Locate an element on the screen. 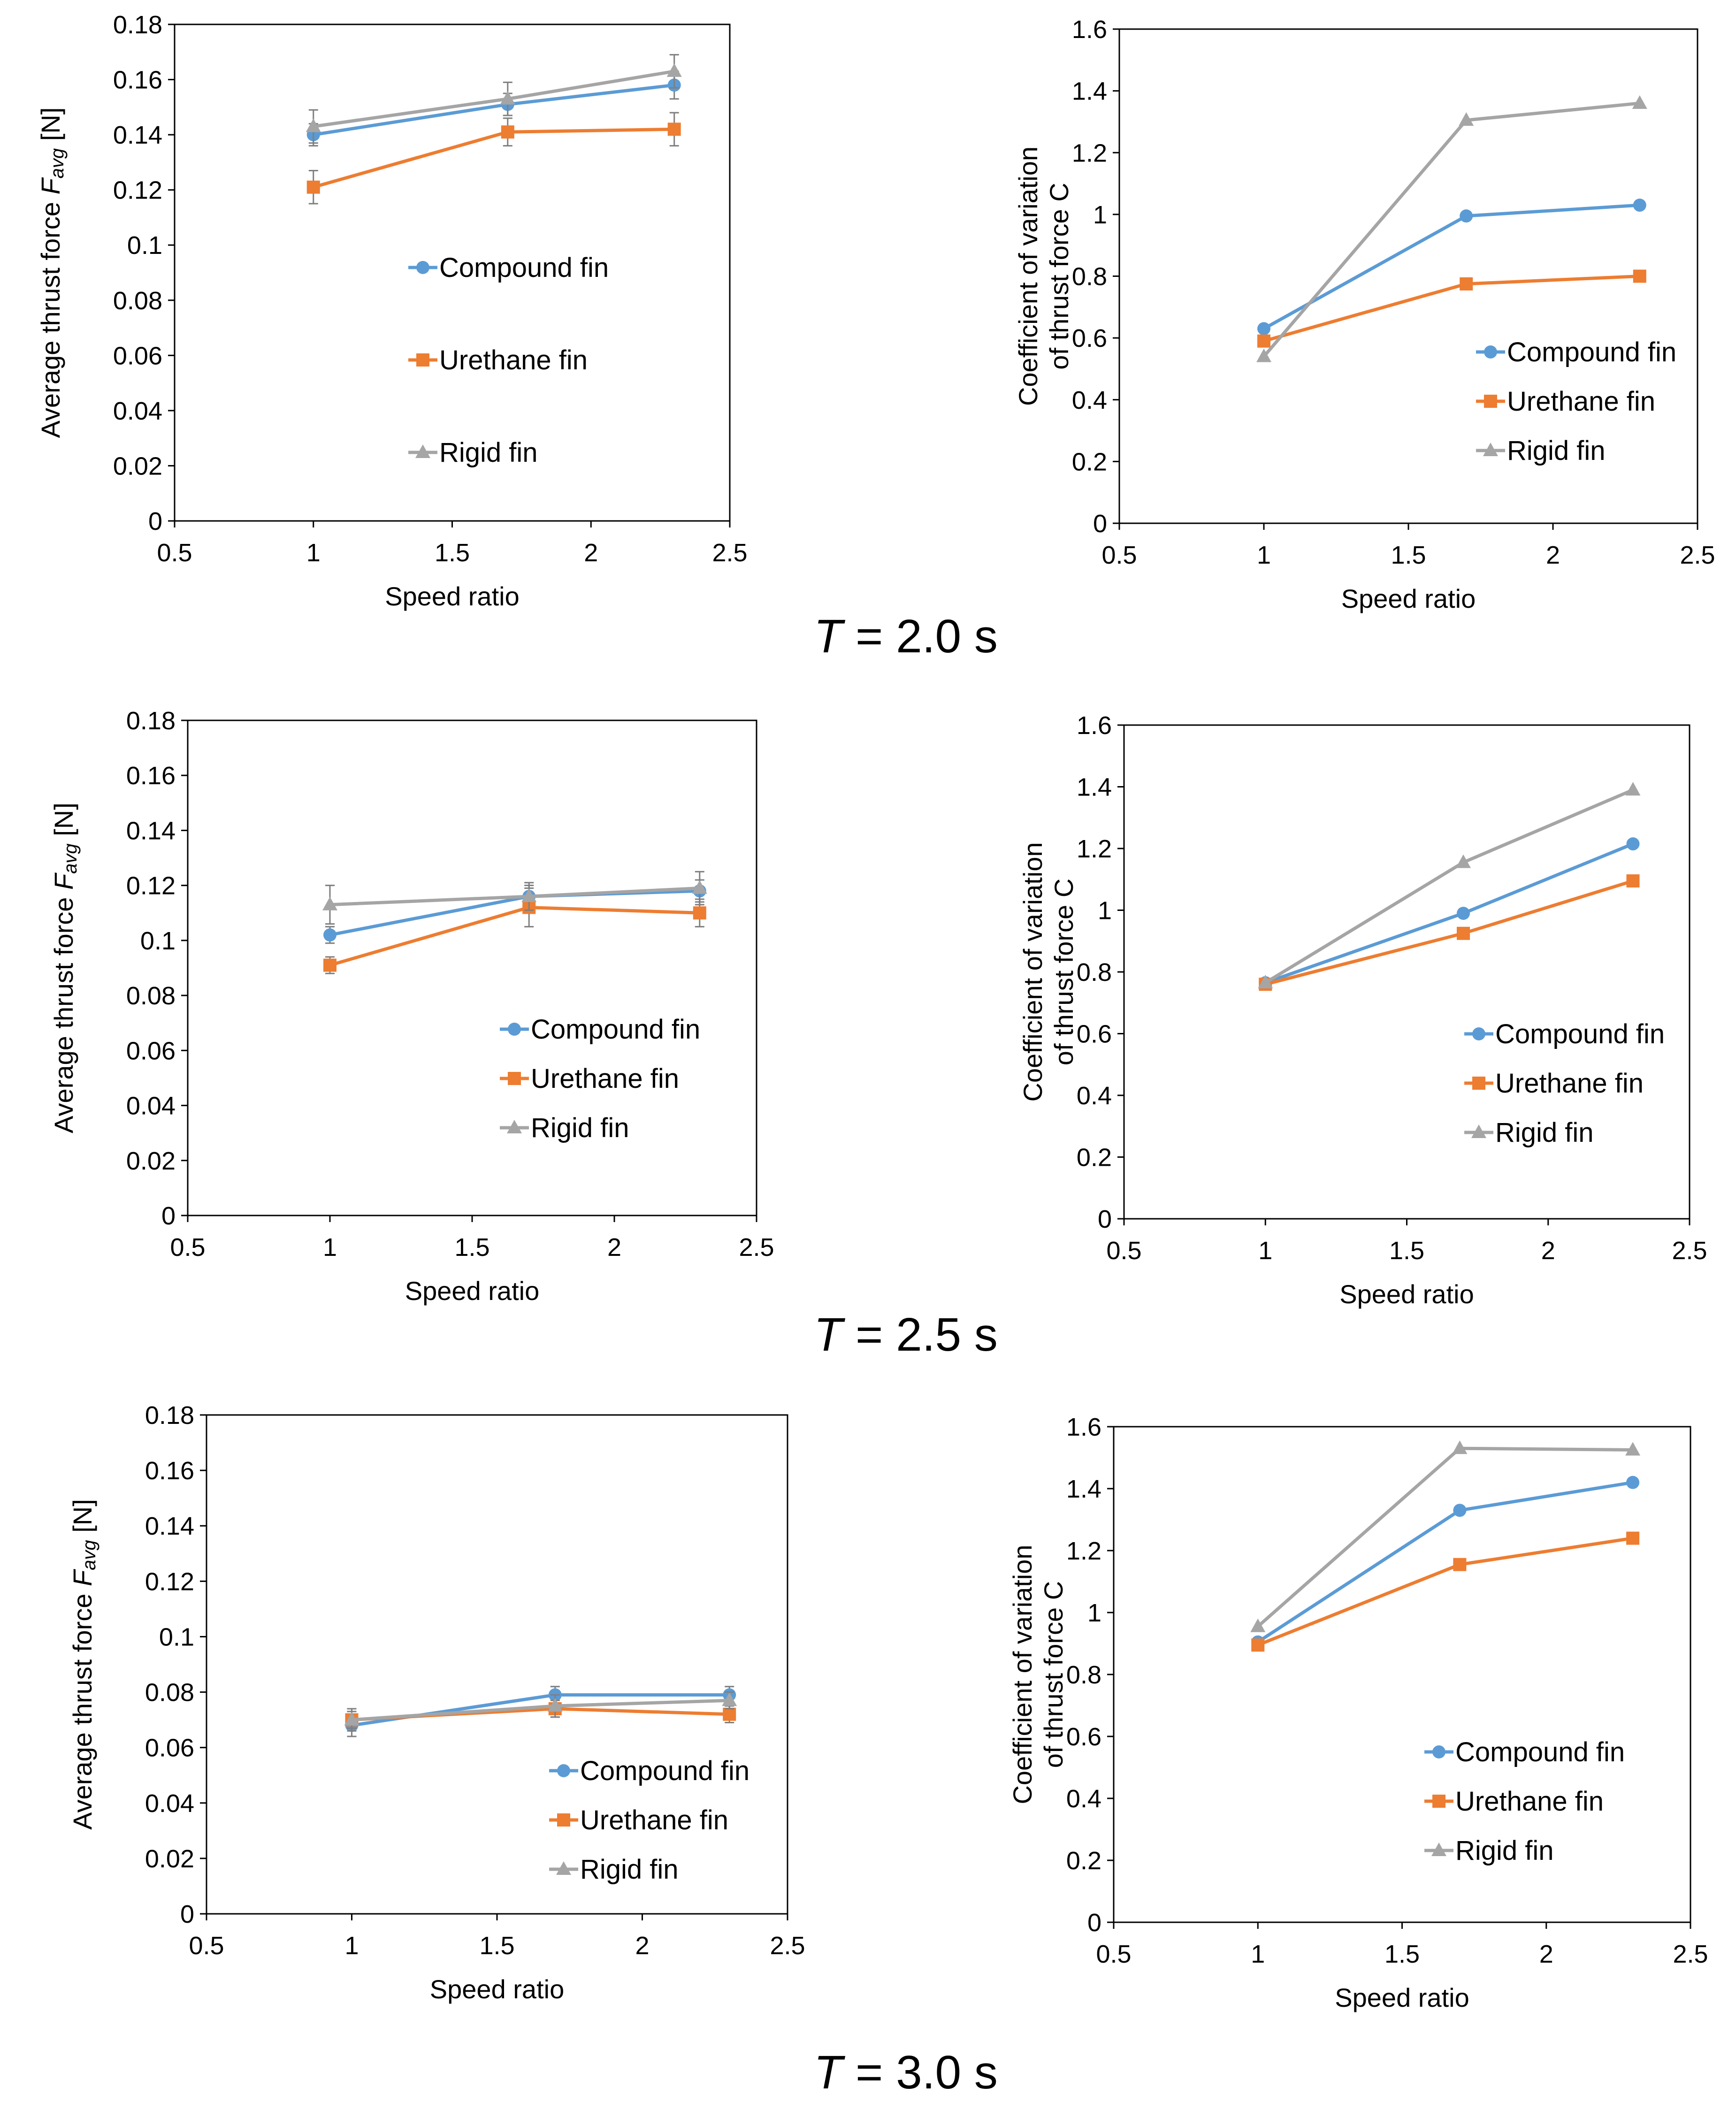 The width and height of the screenshot is (1736, 2110). y-tick-label: 0.2 is located at coordinates (1094, 1158).